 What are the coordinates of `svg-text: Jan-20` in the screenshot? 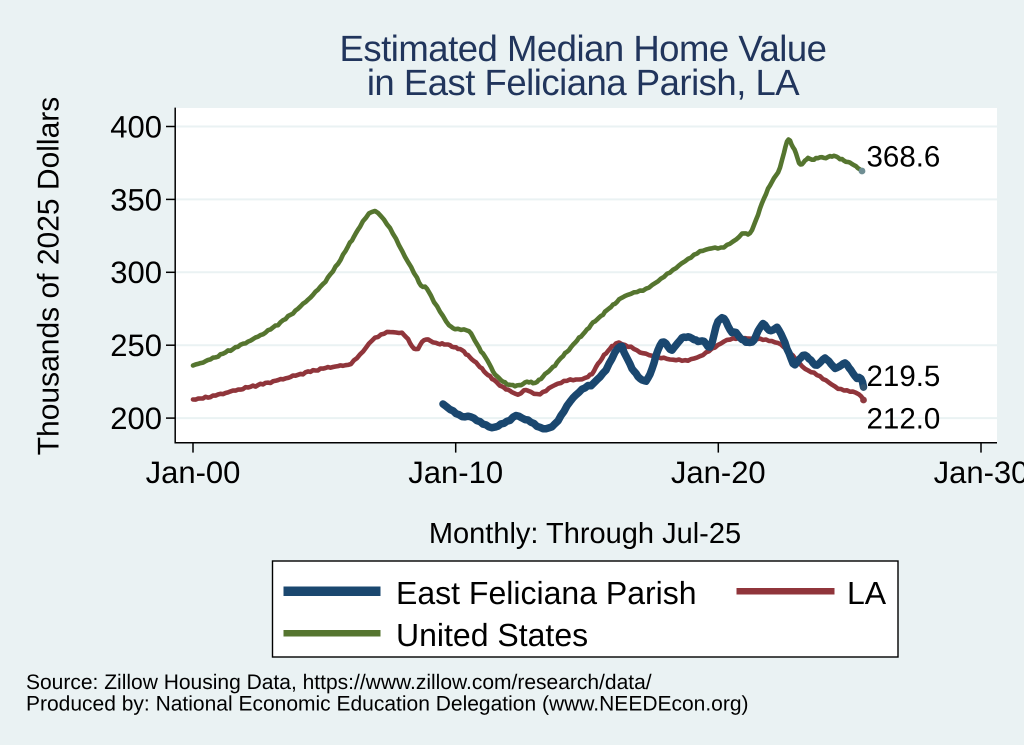 It's located at (718, 472).